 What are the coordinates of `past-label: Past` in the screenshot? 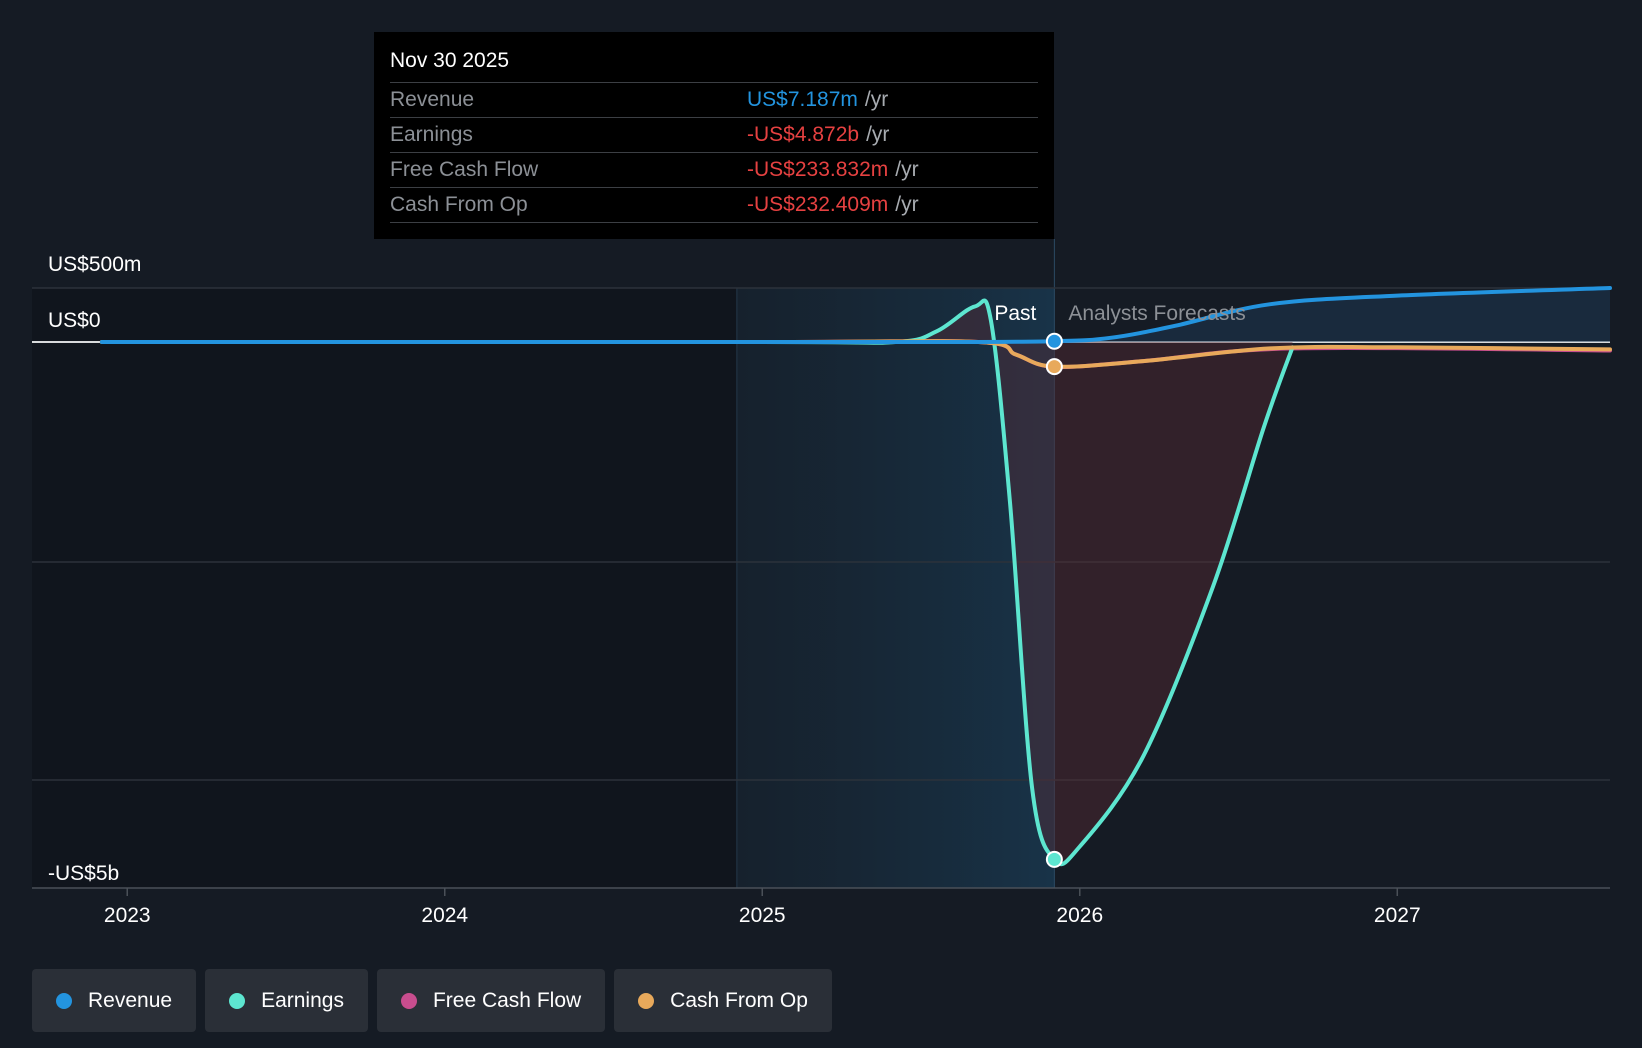 It's located at (1015, 313).